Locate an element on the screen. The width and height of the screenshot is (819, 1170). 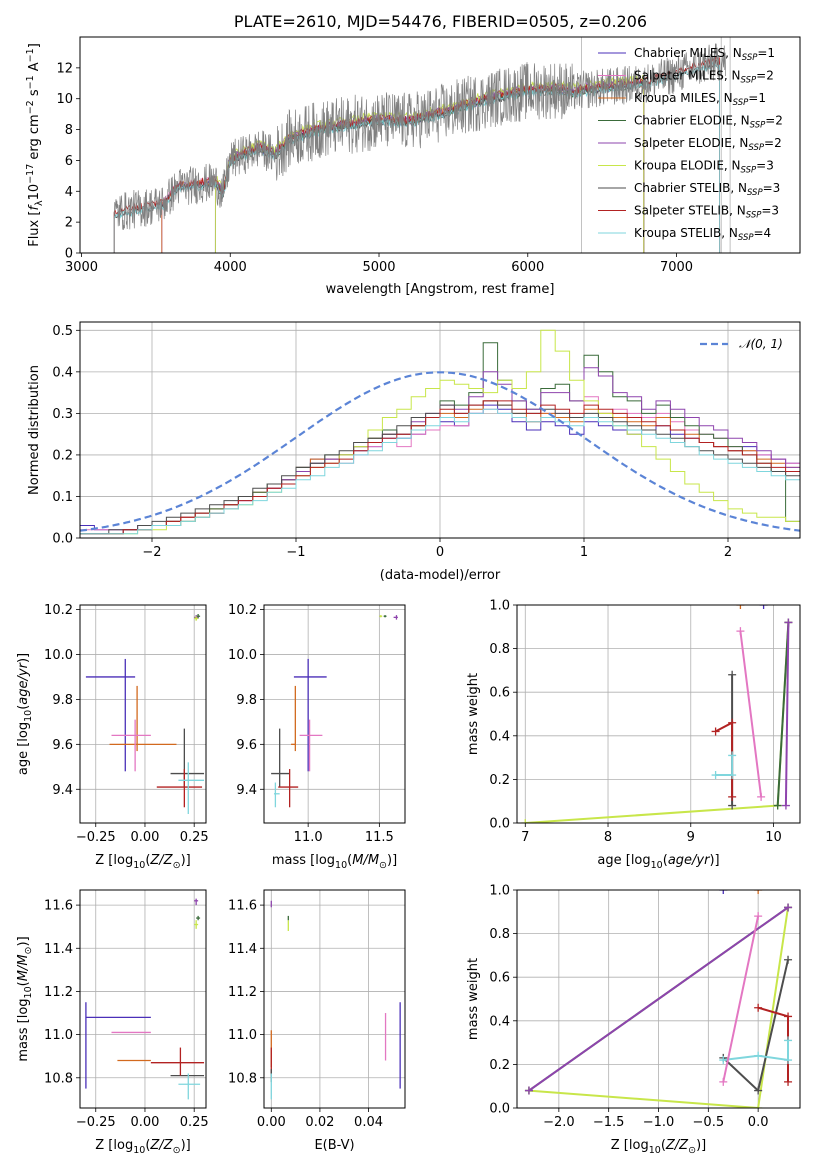
y-axis-label: Flux [fλ10−17 erg cm−2 s−1 A−1] is located at coordinates (35, 145).